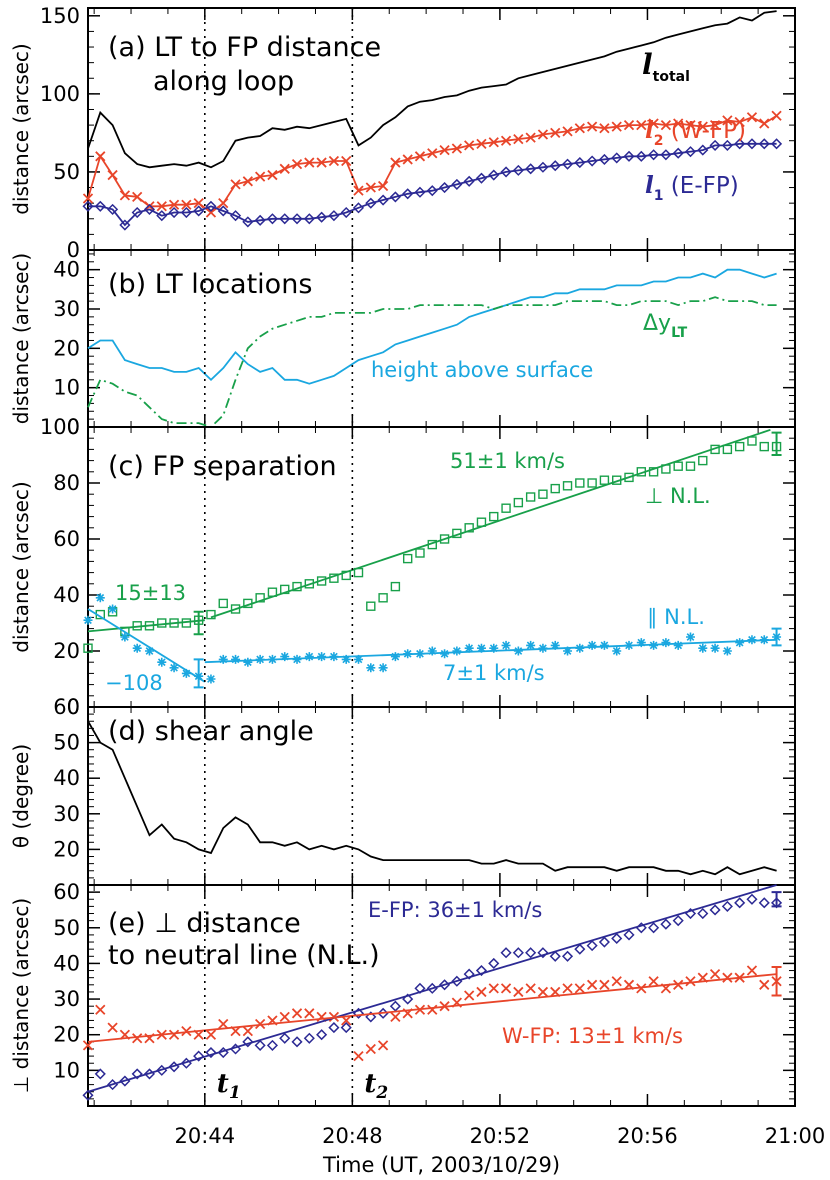 This screenshot has height=1180, width=830. What do you see at coordinates (666, 66) in the screenshot?
I see `label-l-total: ltotal` at bounding box center [666, 66].